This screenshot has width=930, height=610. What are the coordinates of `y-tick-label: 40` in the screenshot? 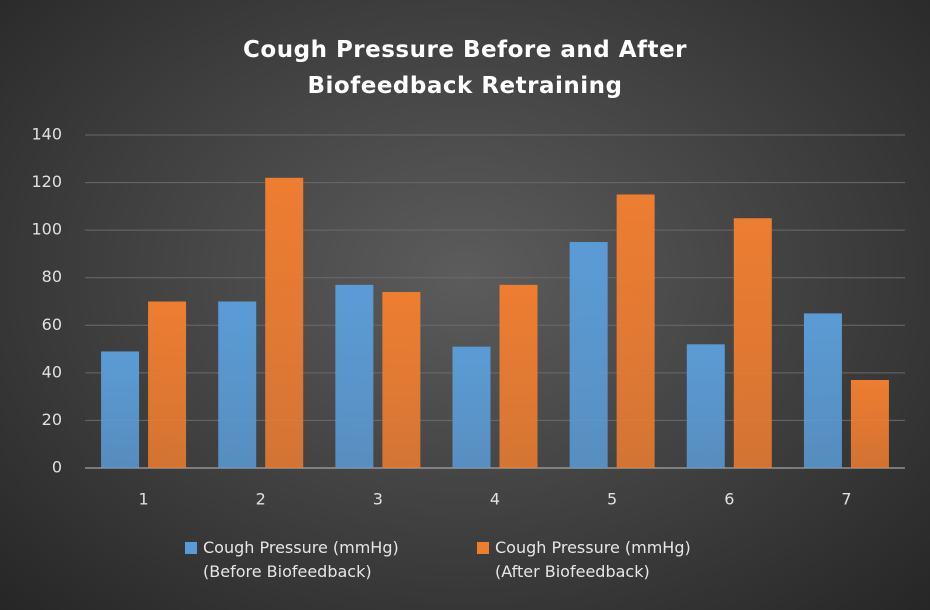 It's located at (52, 371).